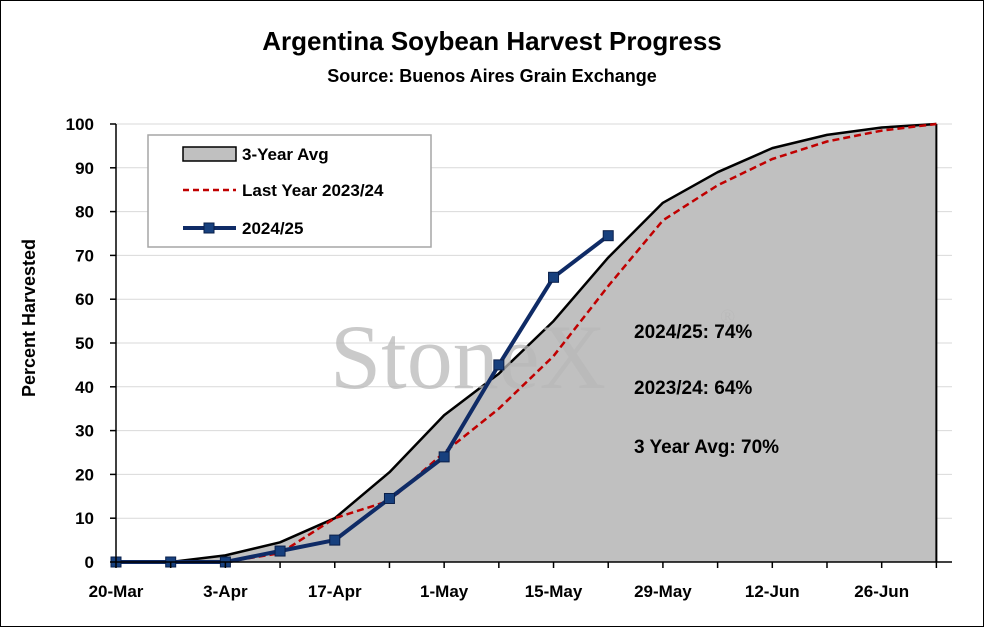  Describe the element at coordinates (84, 168) in the screenshot. I see `y-tick-label-90: 90` at that location.